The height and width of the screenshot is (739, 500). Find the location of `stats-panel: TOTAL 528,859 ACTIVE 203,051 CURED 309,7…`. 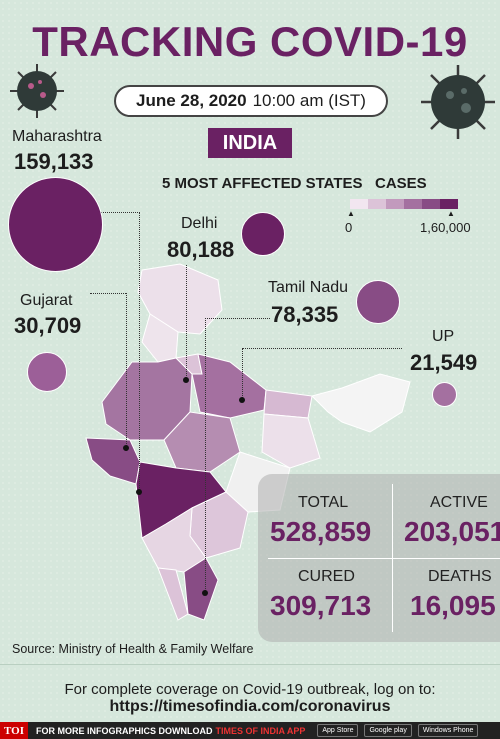

stats-panel: TOTAL 528,859 ACTIVE 203,051 CURED 309,7… is located at coordinates (379, 558).